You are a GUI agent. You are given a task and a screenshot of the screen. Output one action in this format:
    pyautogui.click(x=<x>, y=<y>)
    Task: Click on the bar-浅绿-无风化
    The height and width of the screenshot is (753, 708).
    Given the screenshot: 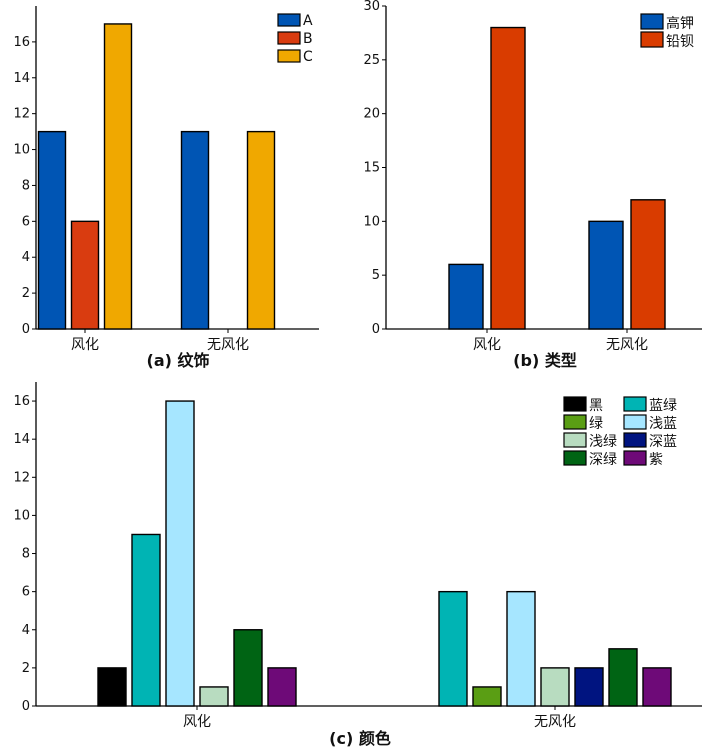 What is the action you would take?
    pyautogui.click(x=555, y=687)
    